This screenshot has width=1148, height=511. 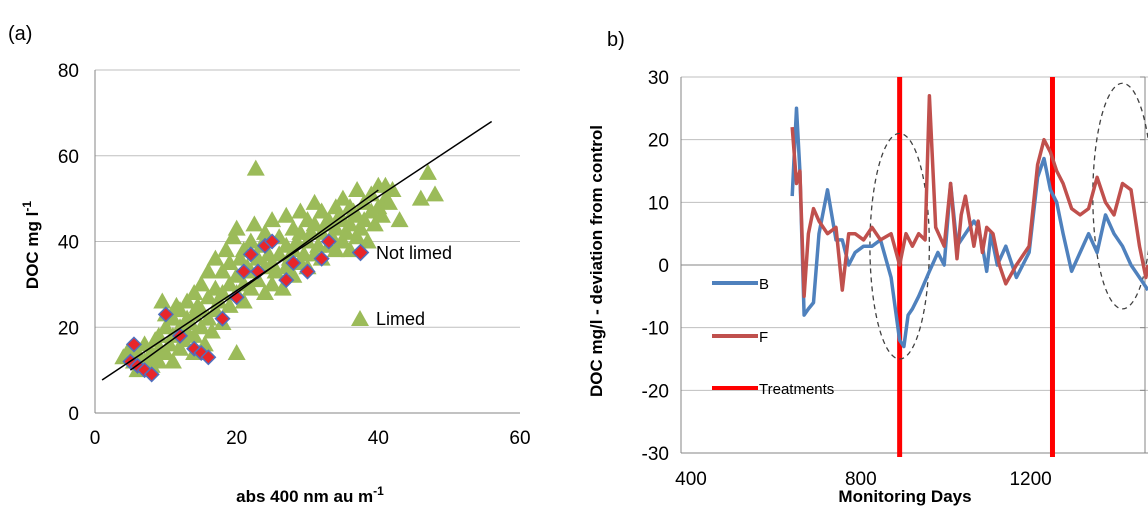 What do you see at coordinates (658, 141) in the screenshot?
I see `y-tick-label-b: 20` at bounding box center [658, 141].